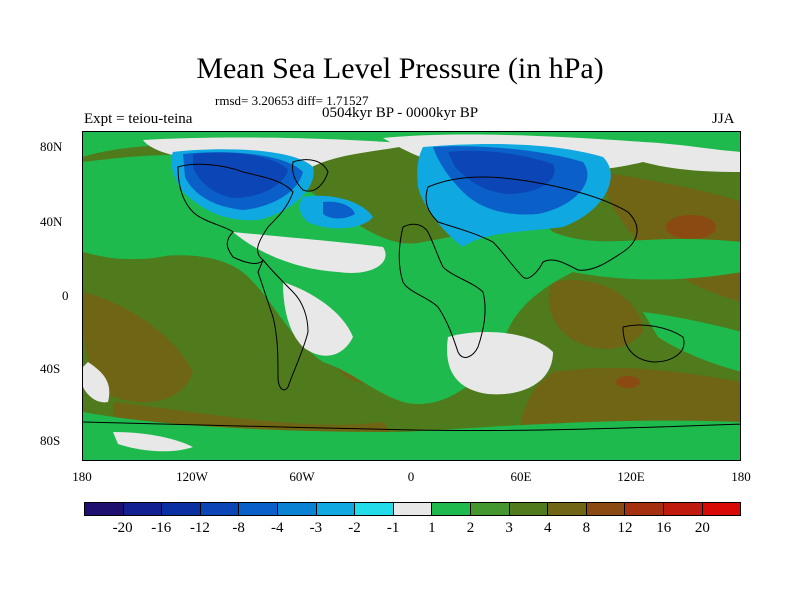  What do you see at coordinates (292, 100) in the screenshot?
I see `stats-label: rmsd= 3.20653 diff= 1.71527` at bounding box center [292, 100].